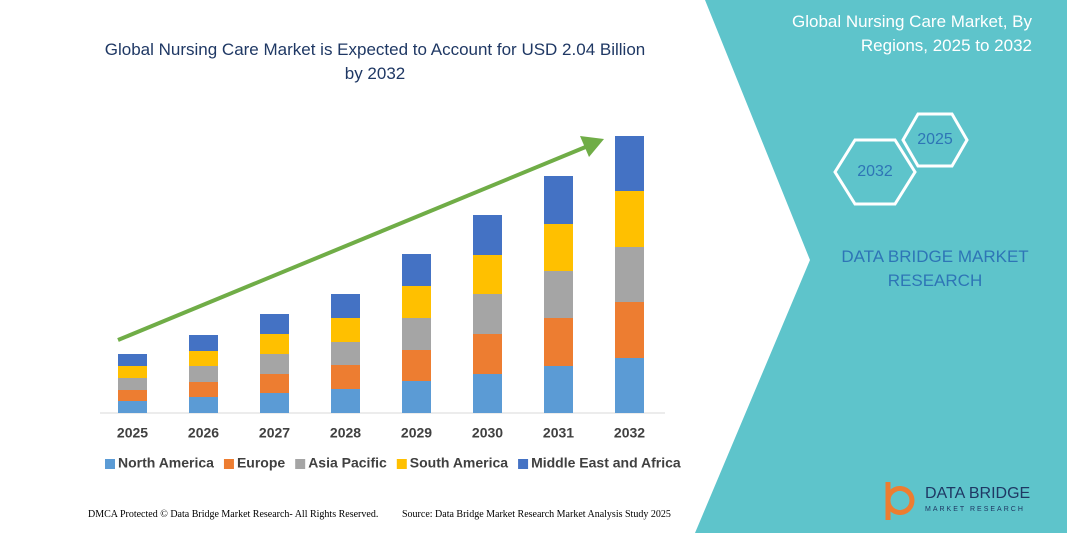 The height and width of the screenshot is (533, 1067). I want to click on legend-label: Middle East and Africa, so click(606, 463).